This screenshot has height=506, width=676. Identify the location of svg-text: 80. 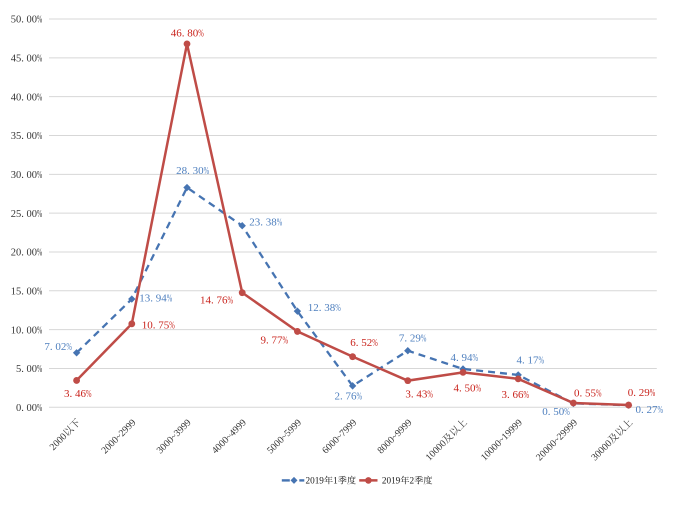
(193, 34).